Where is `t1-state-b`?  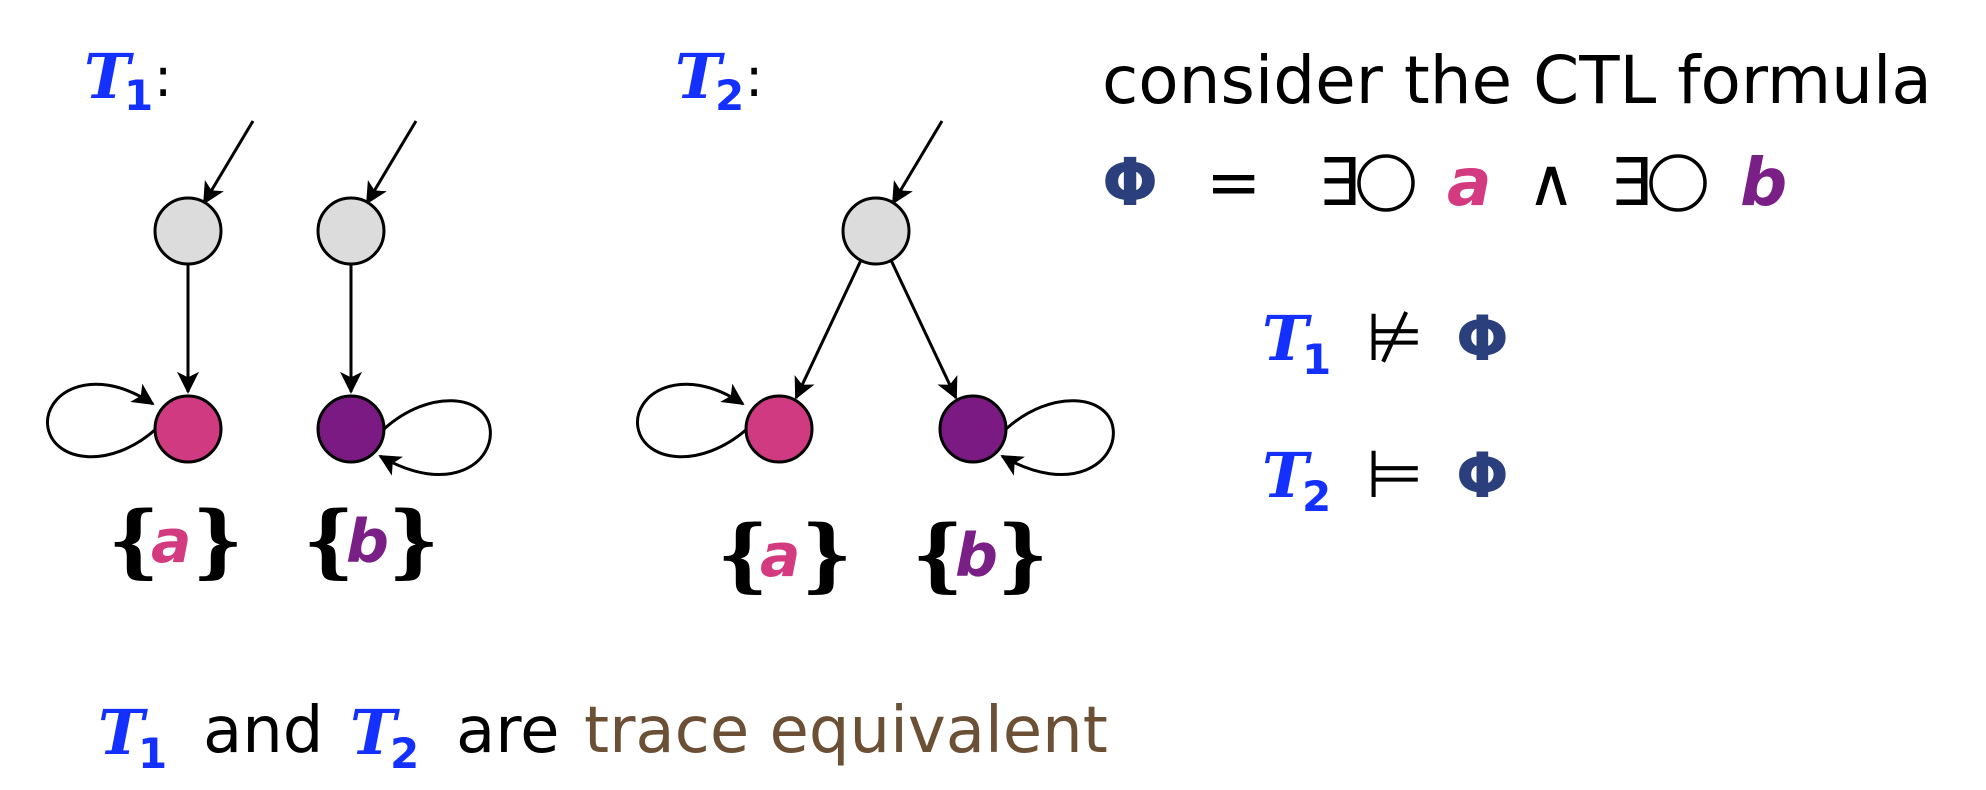 t1-state-b is located at coordinates (351, 429).